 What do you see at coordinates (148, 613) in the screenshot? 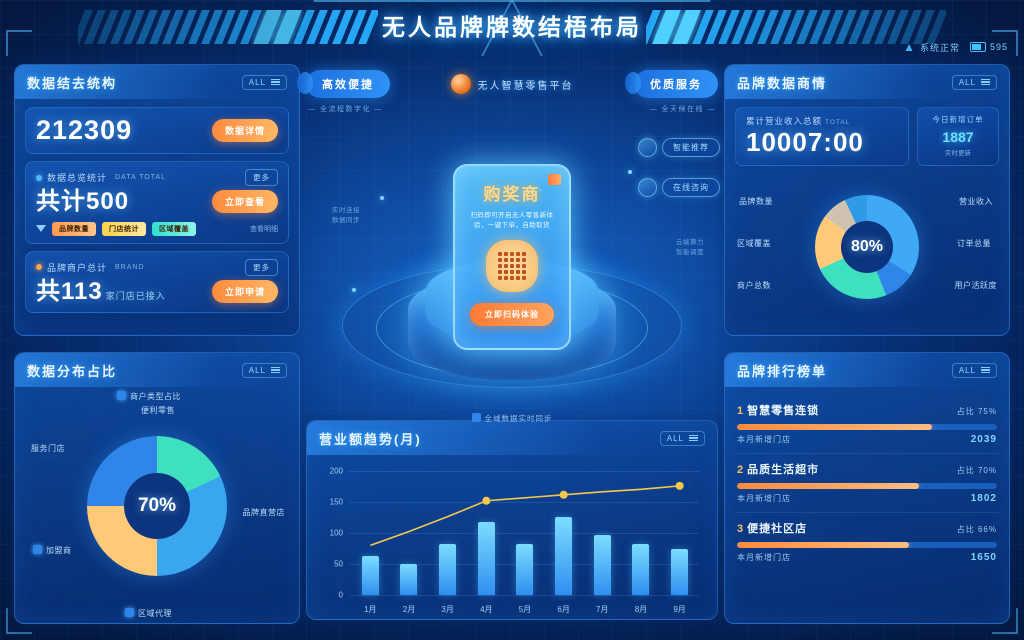
I see `donut-label: 区域代理` at bounding box center [148, 613].